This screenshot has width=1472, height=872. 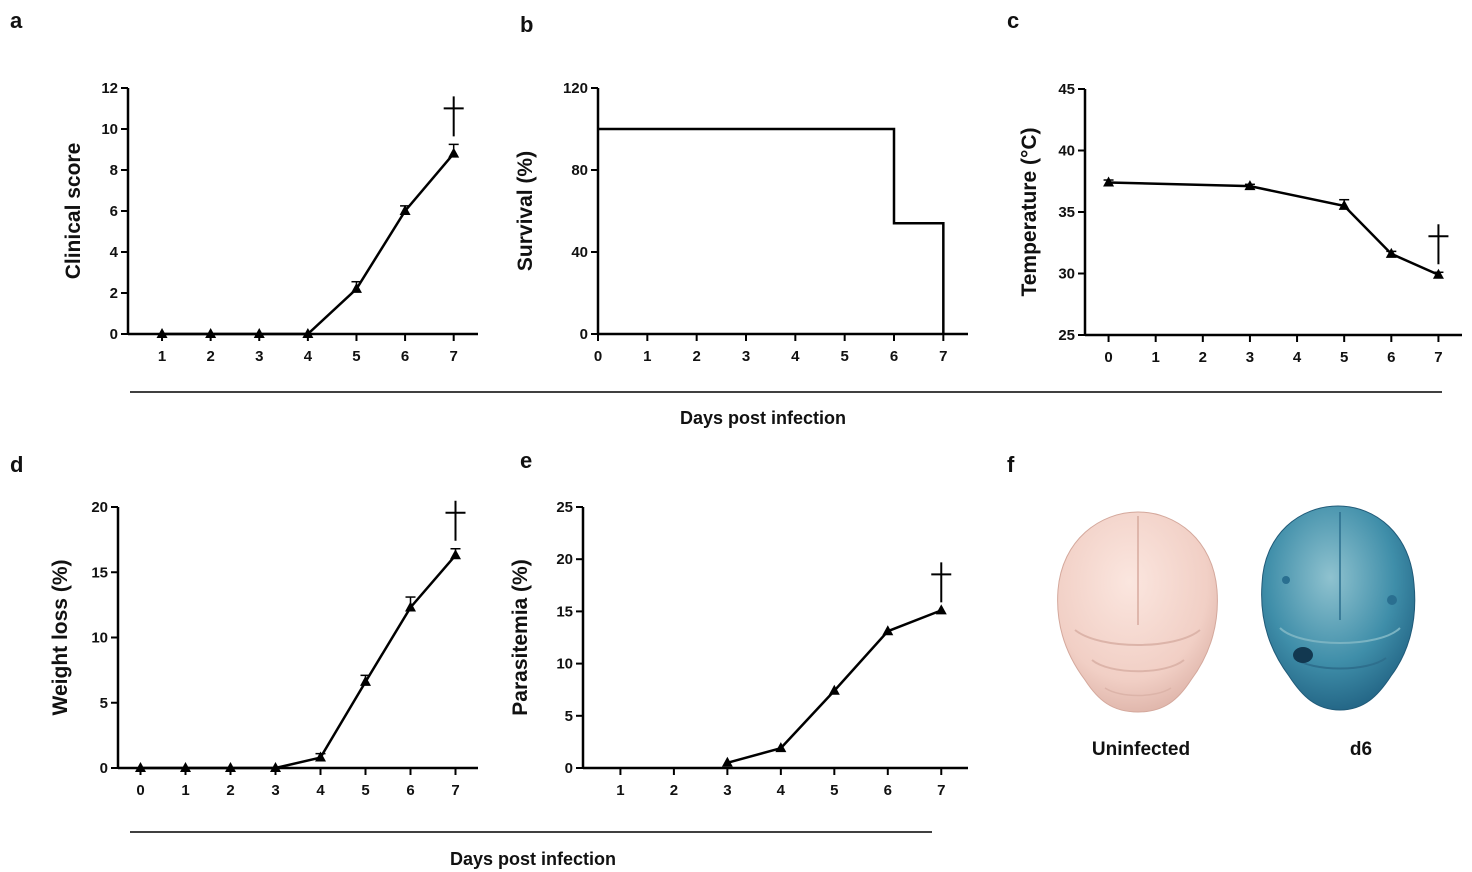 What do you see at coordinates (1137, 612) in the screenshot?
I see `brain-uninfected-image` at bounding box center [1137, 612].